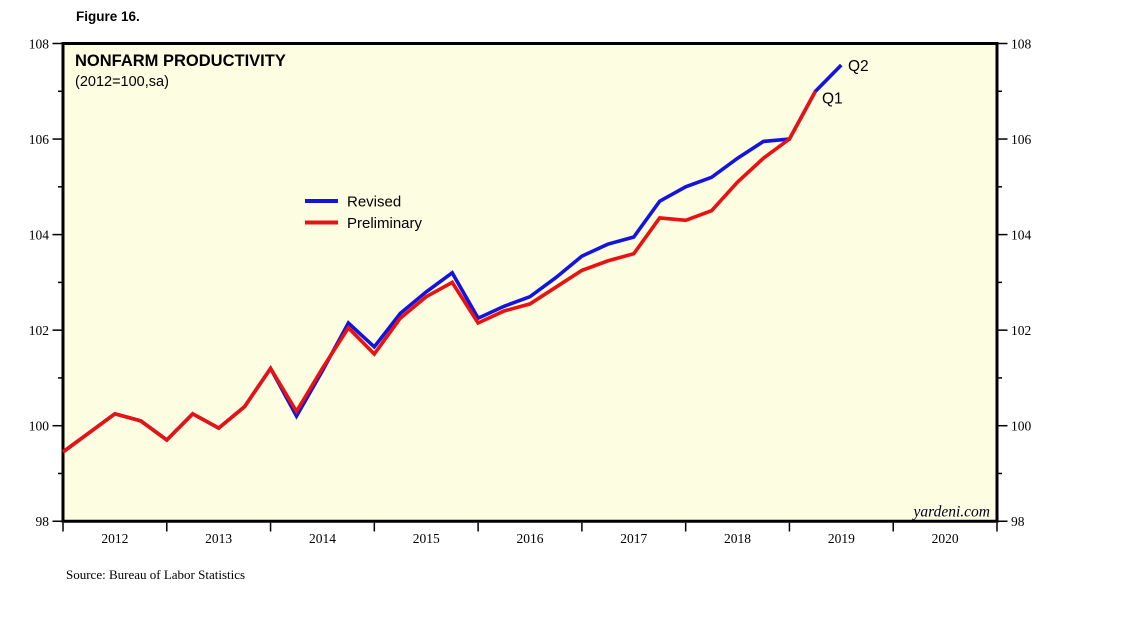  I want to click on source-note: Source: Bureau of Labor Statistics, so click(155, 574).